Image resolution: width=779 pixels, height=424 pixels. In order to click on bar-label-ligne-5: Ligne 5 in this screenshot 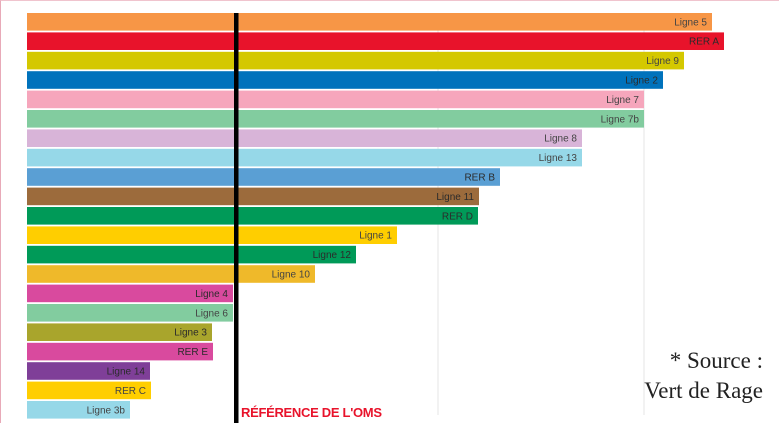, I will do `click(690, 22)`.